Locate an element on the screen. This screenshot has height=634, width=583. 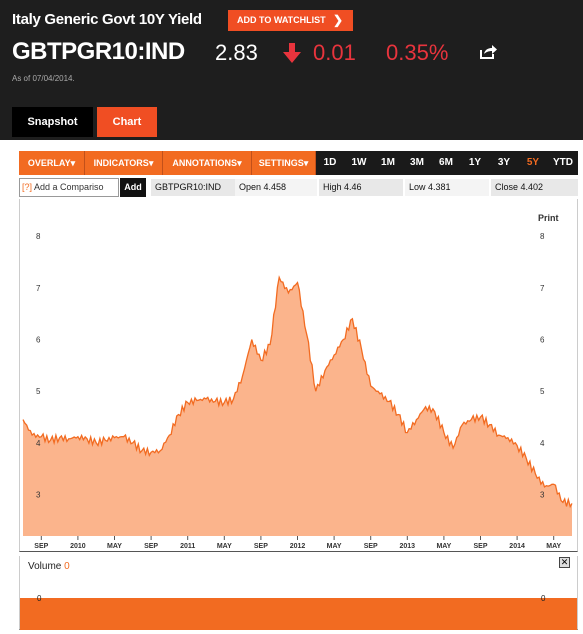
volume-label: Volume 0 is located at coordinates (49, 566).